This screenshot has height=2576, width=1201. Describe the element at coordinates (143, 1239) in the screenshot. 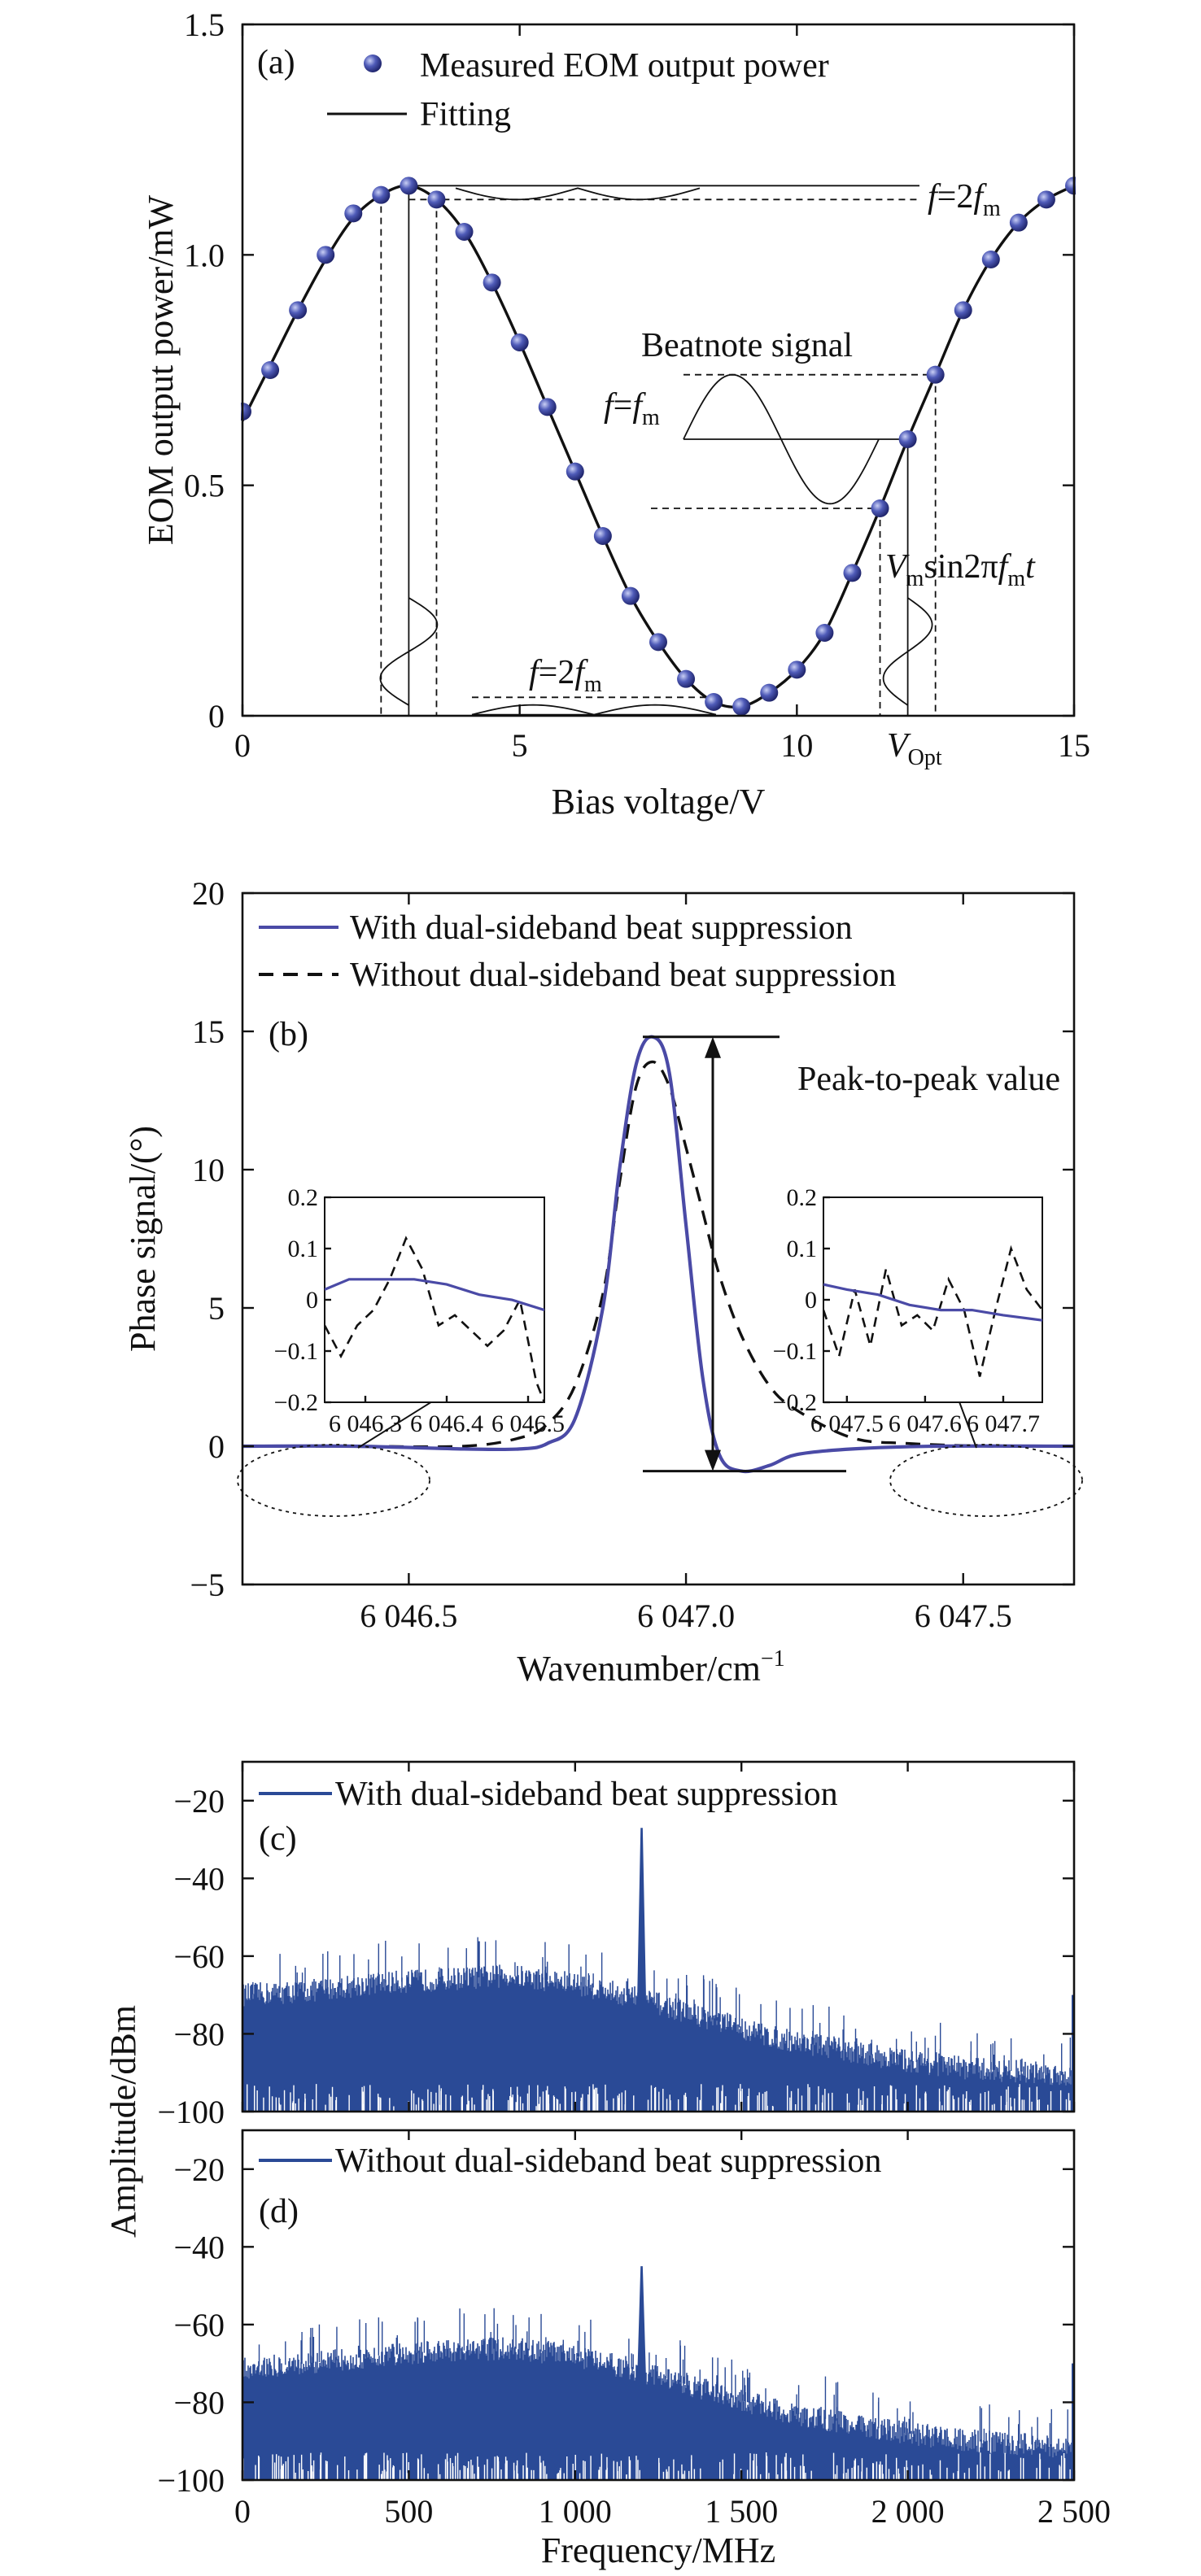

I see `panel-b-ylabel: Phase signal/(°)` at that location.